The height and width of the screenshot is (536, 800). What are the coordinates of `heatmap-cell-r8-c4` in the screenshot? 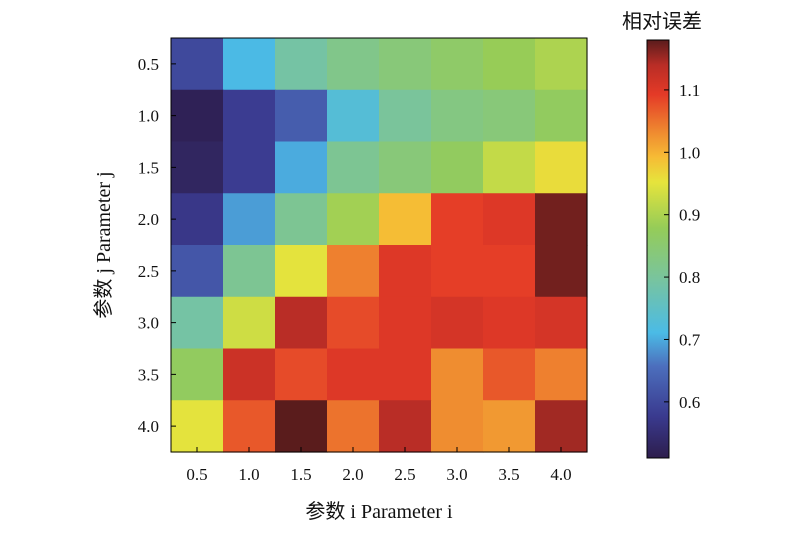 It's located at (353, 426).